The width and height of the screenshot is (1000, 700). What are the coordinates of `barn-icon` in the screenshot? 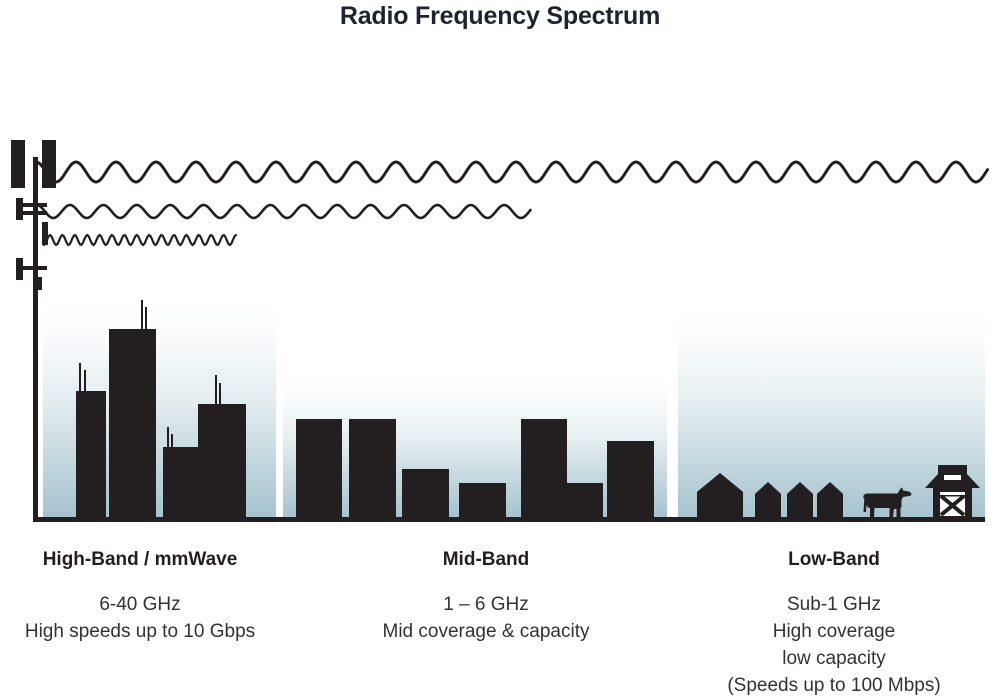 It's located at (952, 491).